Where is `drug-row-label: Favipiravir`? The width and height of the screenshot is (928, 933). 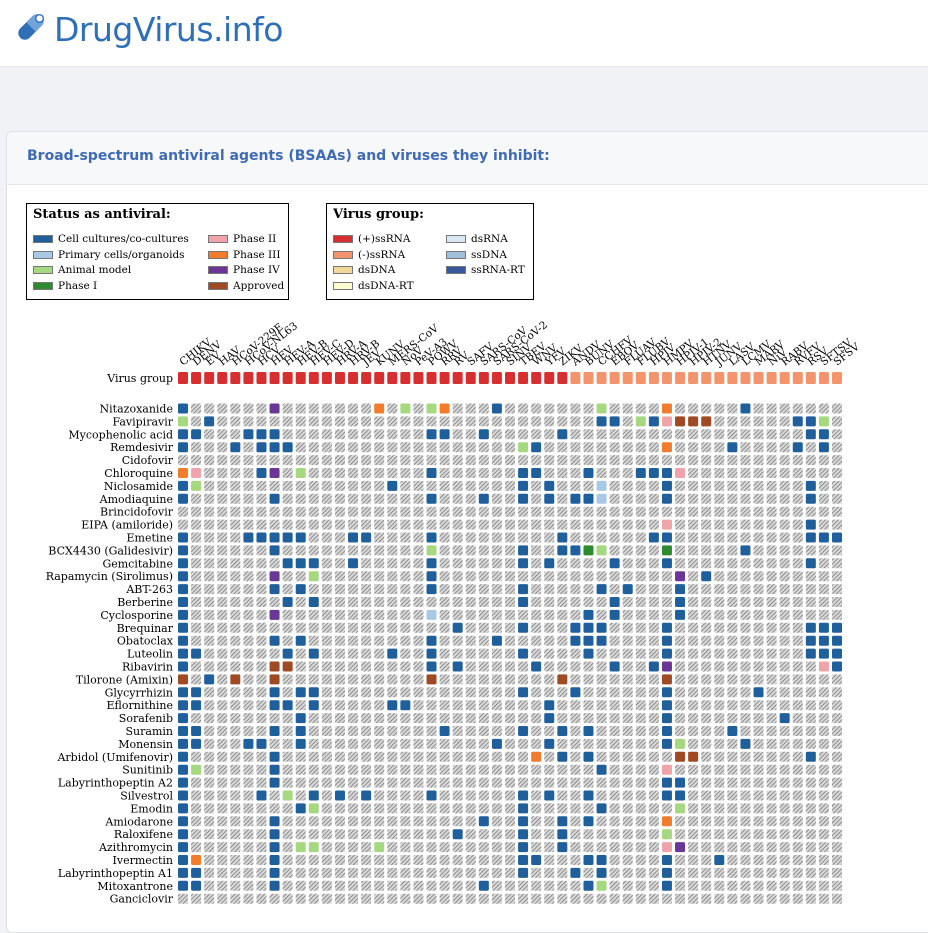
drug-row-label: Favipiravir is located at coordinates (142, 421).